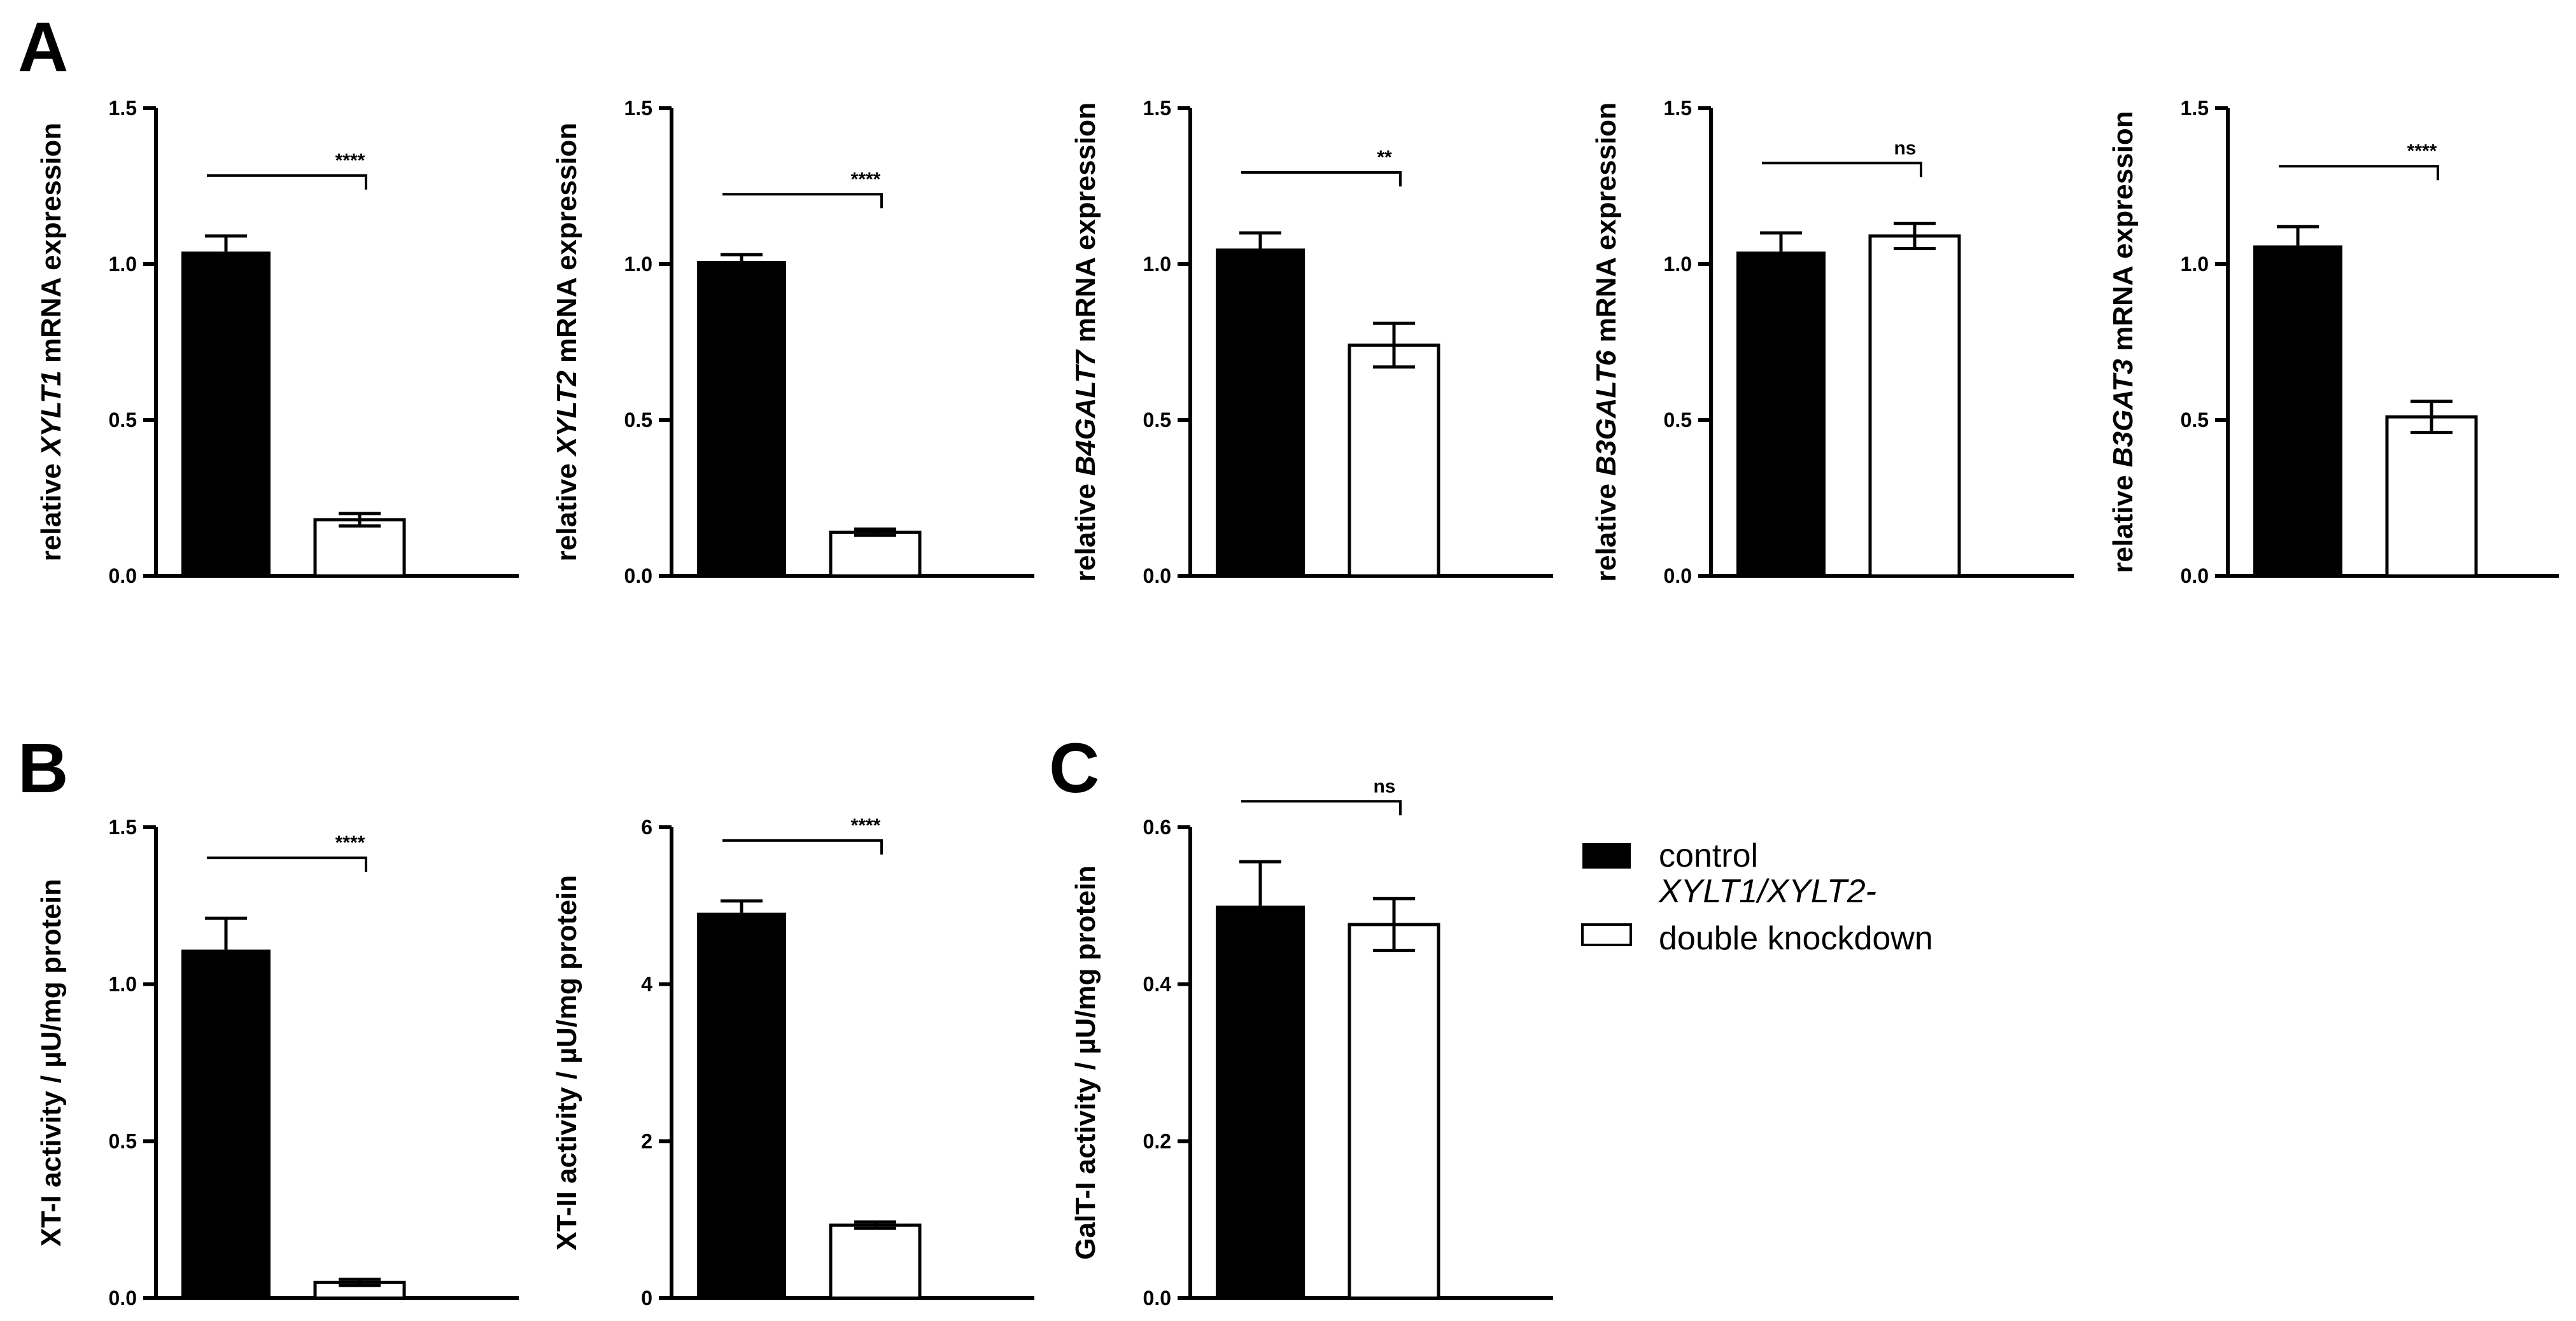 This screenshot has height=1321, width=2576. I want to click on y-axis-label: relative XYLT2 mRNA expression, so click(567, 342).